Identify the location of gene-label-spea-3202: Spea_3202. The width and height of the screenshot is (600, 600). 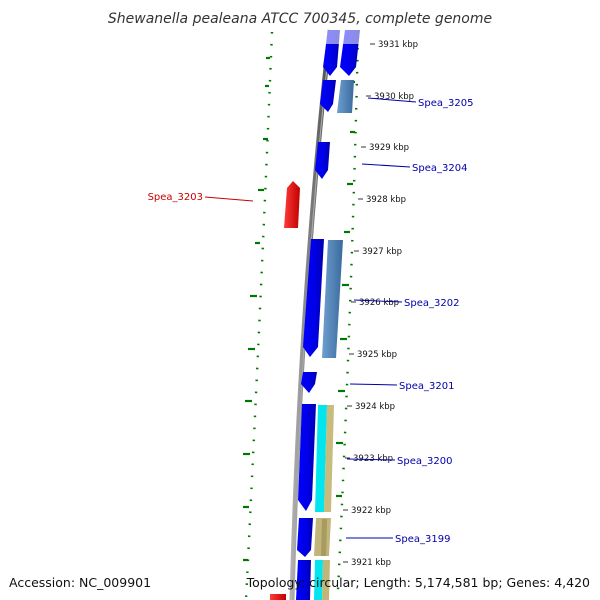
(431, 303).